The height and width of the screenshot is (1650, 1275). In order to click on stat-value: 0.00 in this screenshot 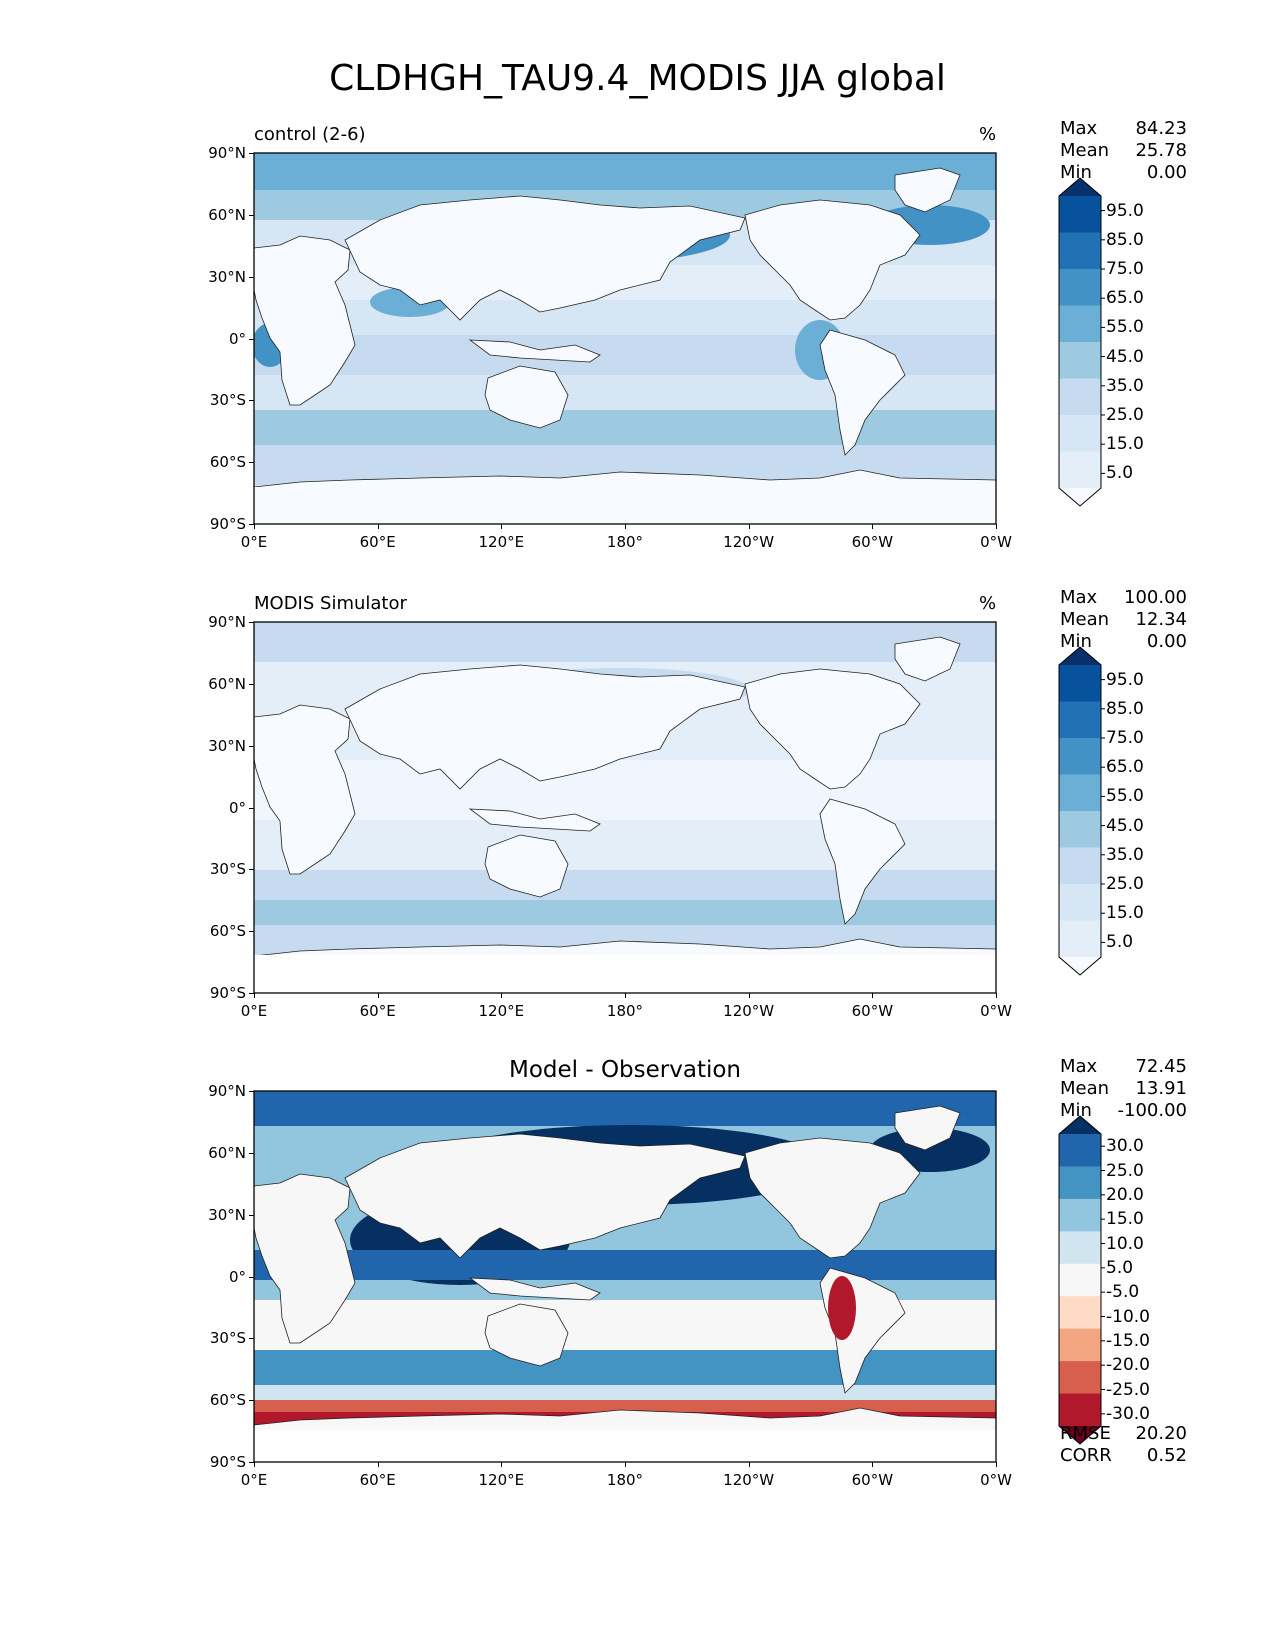, I will do `click(1166, 641)`.